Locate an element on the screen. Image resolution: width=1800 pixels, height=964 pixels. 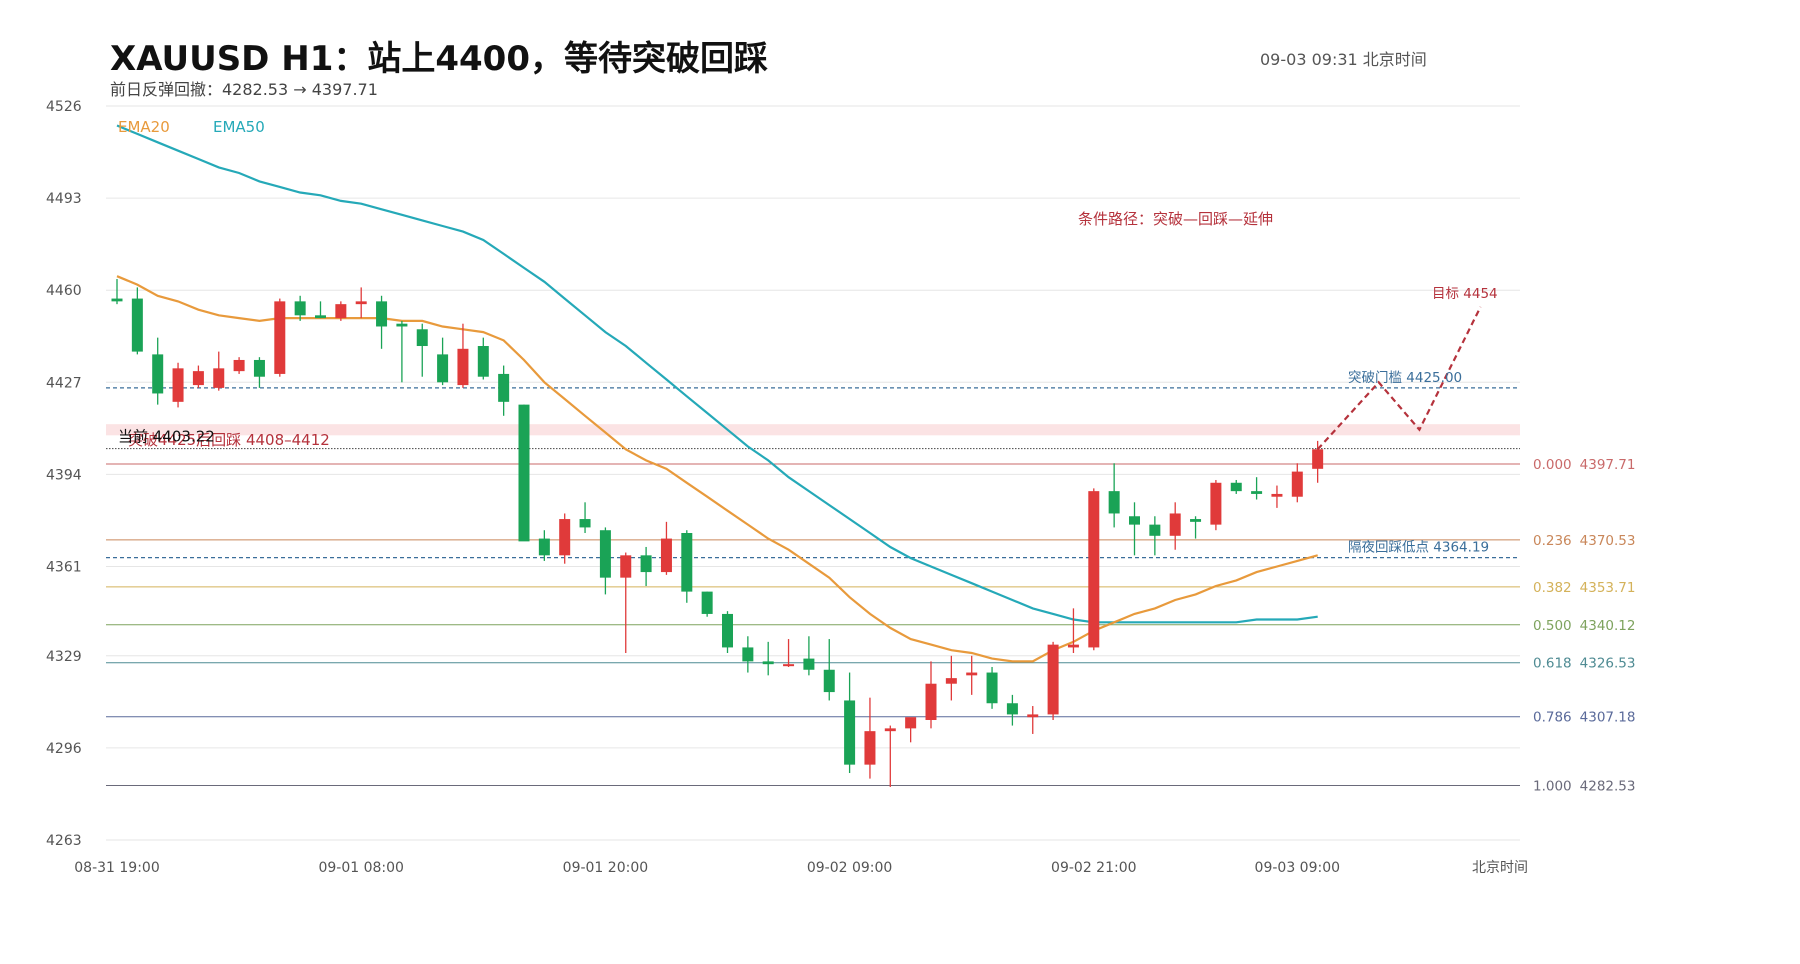
x-tick-label: 09-02 09:00 is located at coordinates (849, 868).